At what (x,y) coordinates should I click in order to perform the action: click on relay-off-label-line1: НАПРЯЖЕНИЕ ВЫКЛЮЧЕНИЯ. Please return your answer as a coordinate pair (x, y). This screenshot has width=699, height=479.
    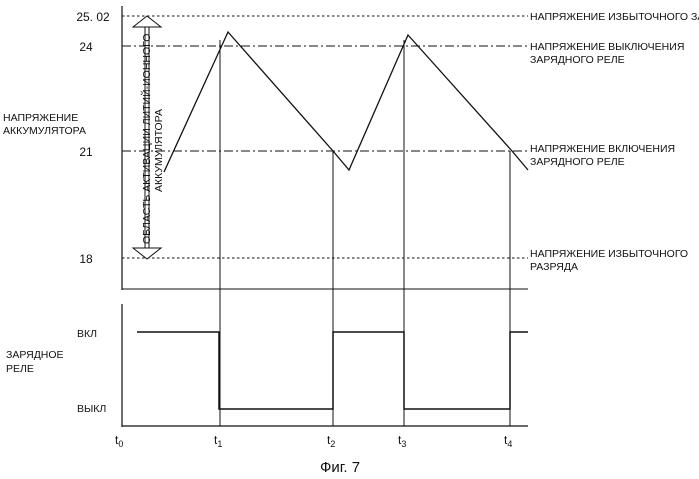
    Looking at the image, I should click on (607, 47).